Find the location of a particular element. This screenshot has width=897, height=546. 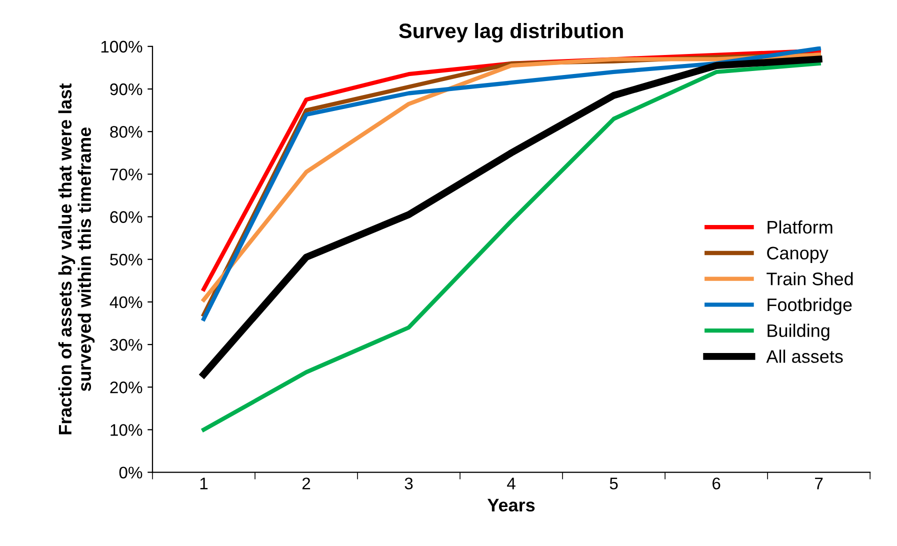

y-tick-label: 70% is located at coordinates (126, 174).